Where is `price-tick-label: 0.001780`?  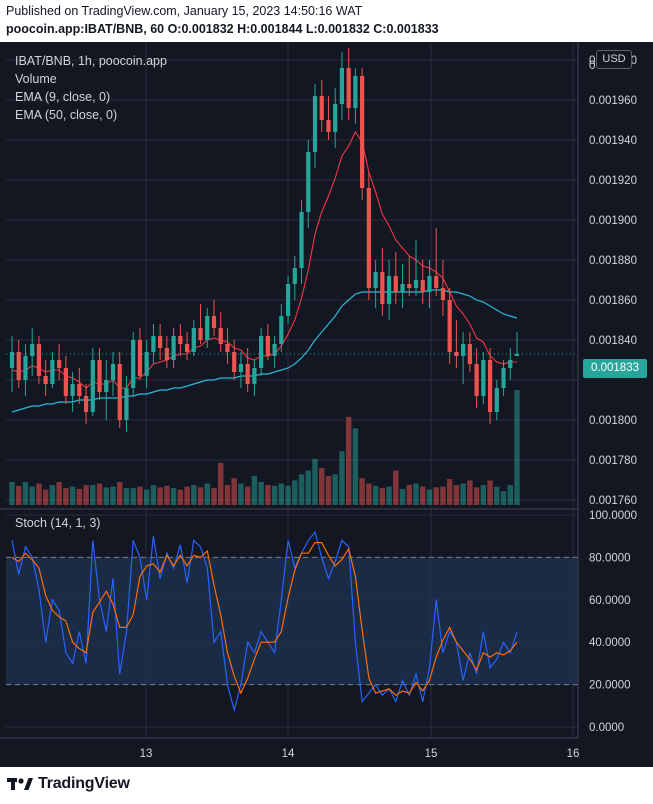
price-tick-label: 0.001780 is located at coordinates (613, 461).